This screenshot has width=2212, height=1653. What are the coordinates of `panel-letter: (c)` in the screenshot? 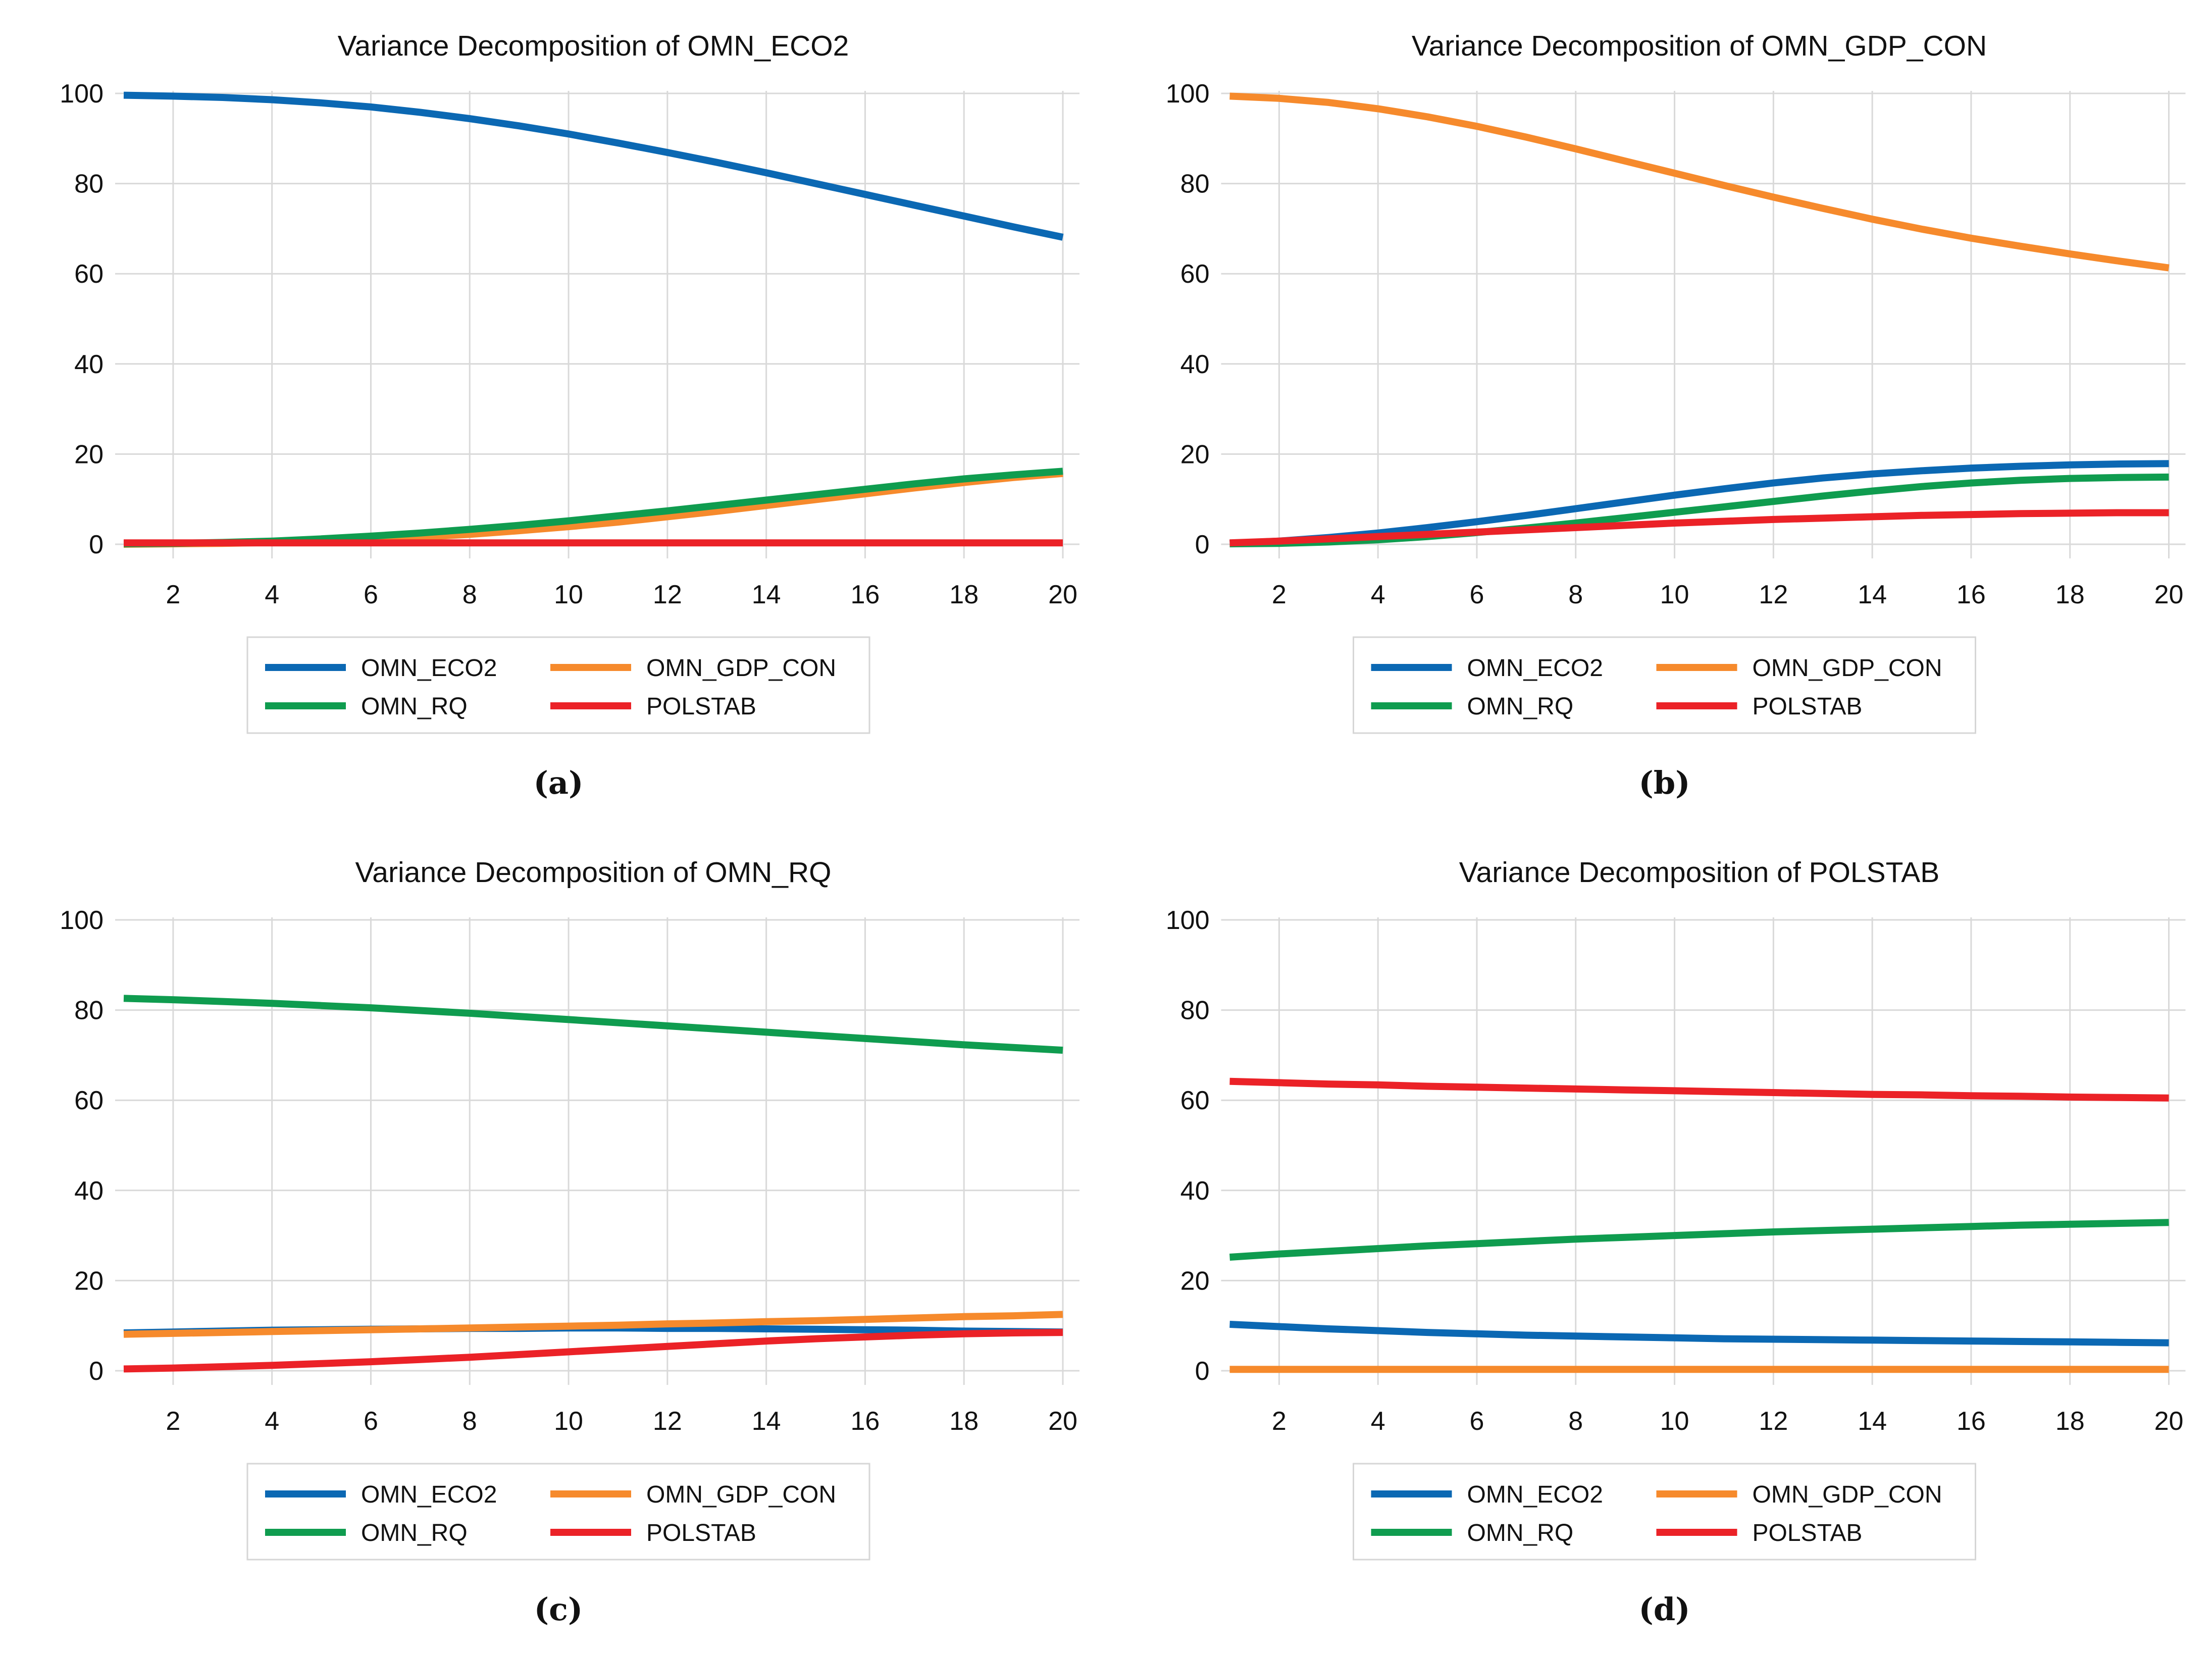 It's located at (558, 1609).